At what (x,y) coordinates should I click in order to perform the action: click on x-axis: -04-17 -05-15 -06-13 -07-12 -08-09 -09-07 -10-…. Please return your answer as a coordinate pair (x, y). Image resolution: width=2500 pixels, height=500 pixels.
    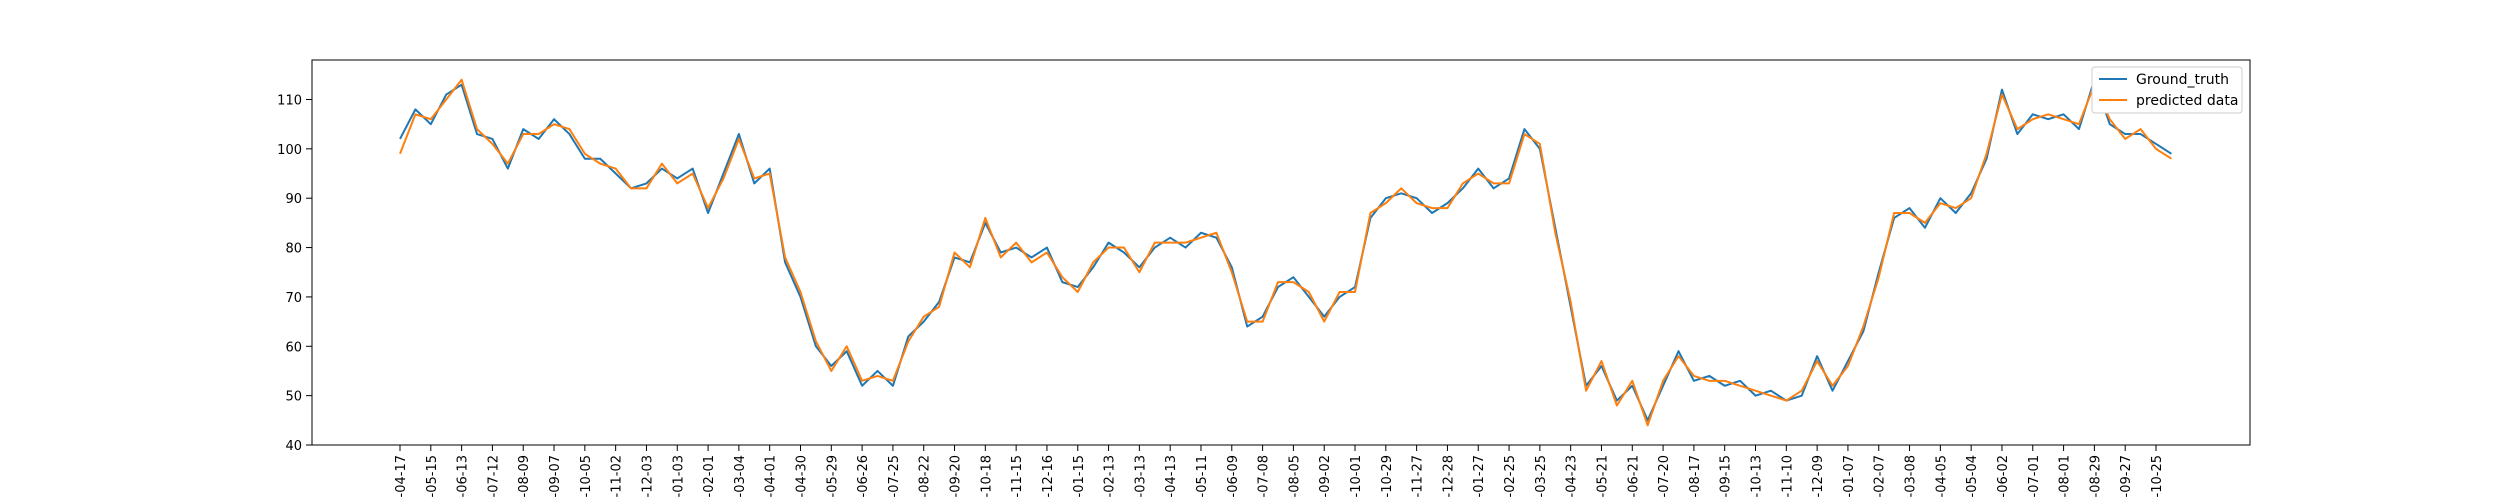
    Looking at the image, I should click on (1279, 471).